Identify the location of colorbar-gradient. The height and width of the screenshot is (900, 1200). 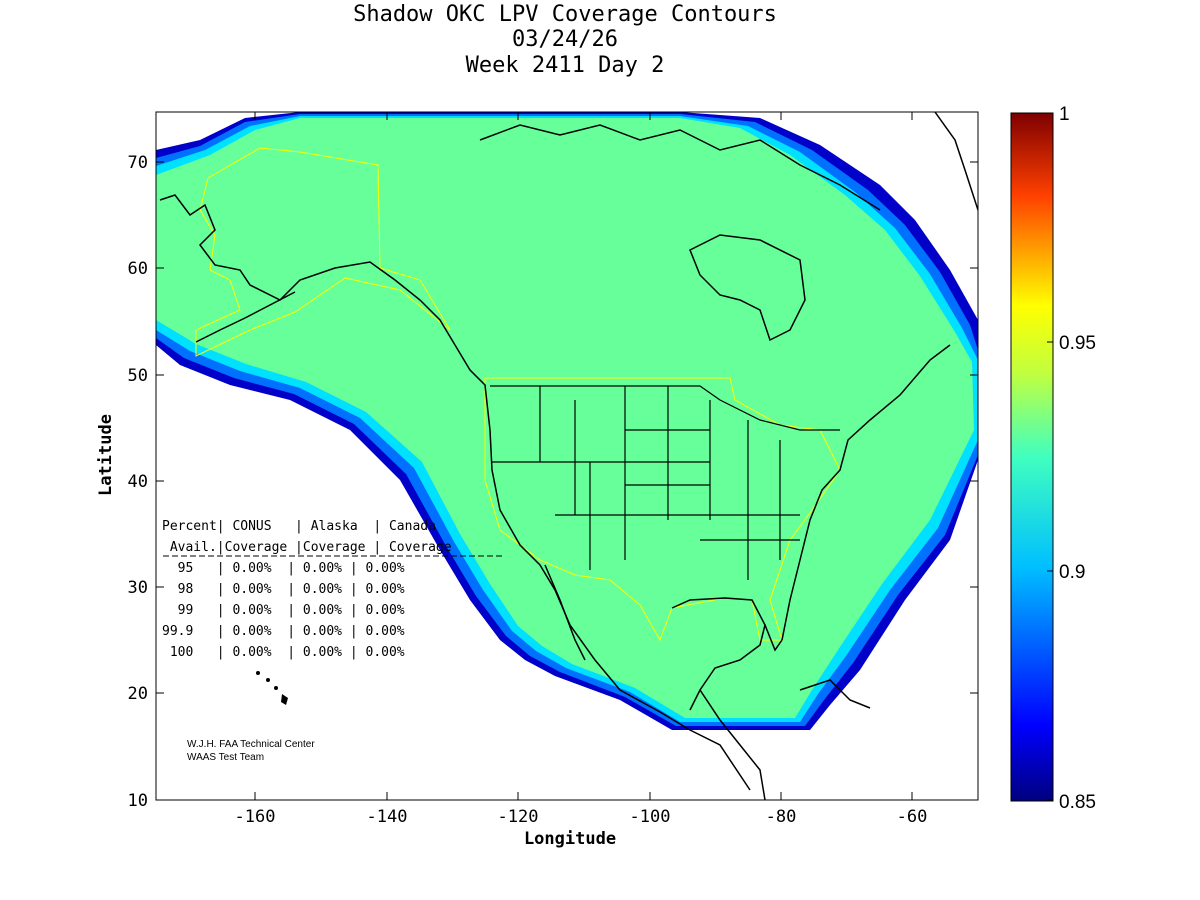
(1032, 457).